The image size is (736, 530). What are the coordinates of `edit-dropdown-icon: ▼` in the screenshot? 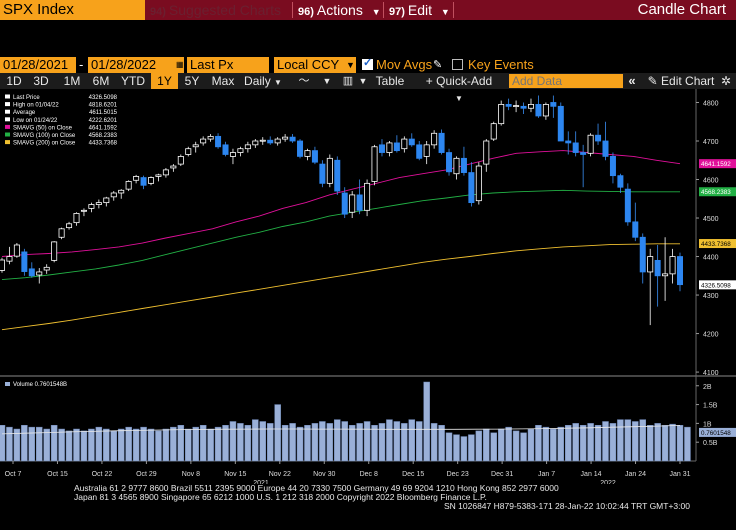 It's located at (445, 12).